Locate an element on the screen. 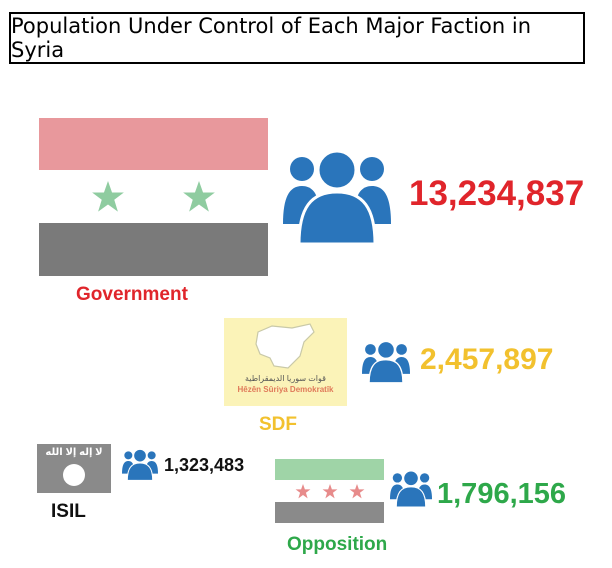 The height and width of the screenshot is (568, 612). isil-seal is located at coordinates (74, 475).